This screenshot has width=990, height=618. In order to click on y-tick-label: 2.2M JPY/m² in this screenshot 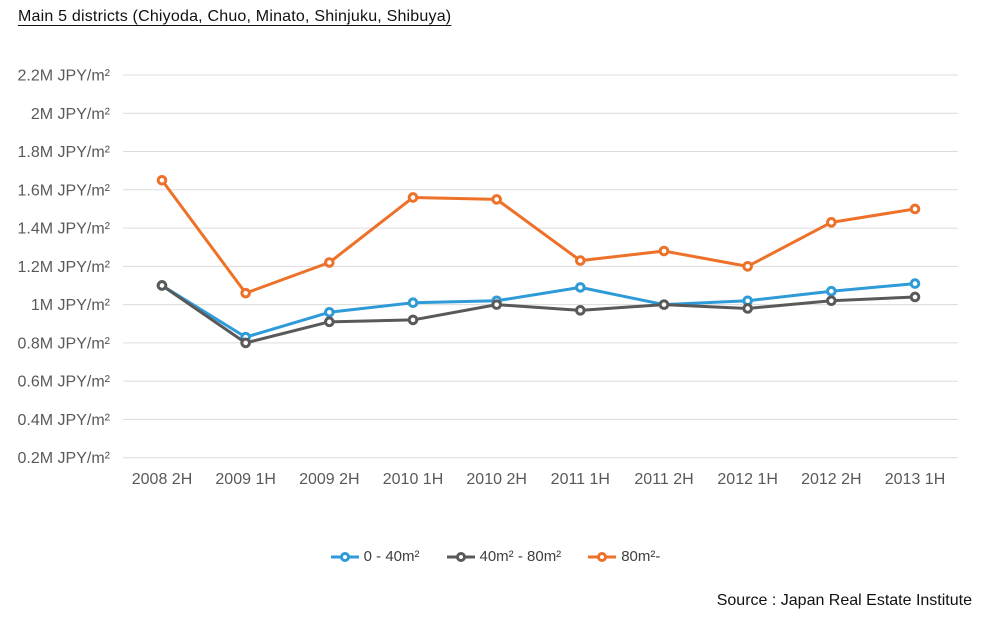, I will do `click(64, 76)`.